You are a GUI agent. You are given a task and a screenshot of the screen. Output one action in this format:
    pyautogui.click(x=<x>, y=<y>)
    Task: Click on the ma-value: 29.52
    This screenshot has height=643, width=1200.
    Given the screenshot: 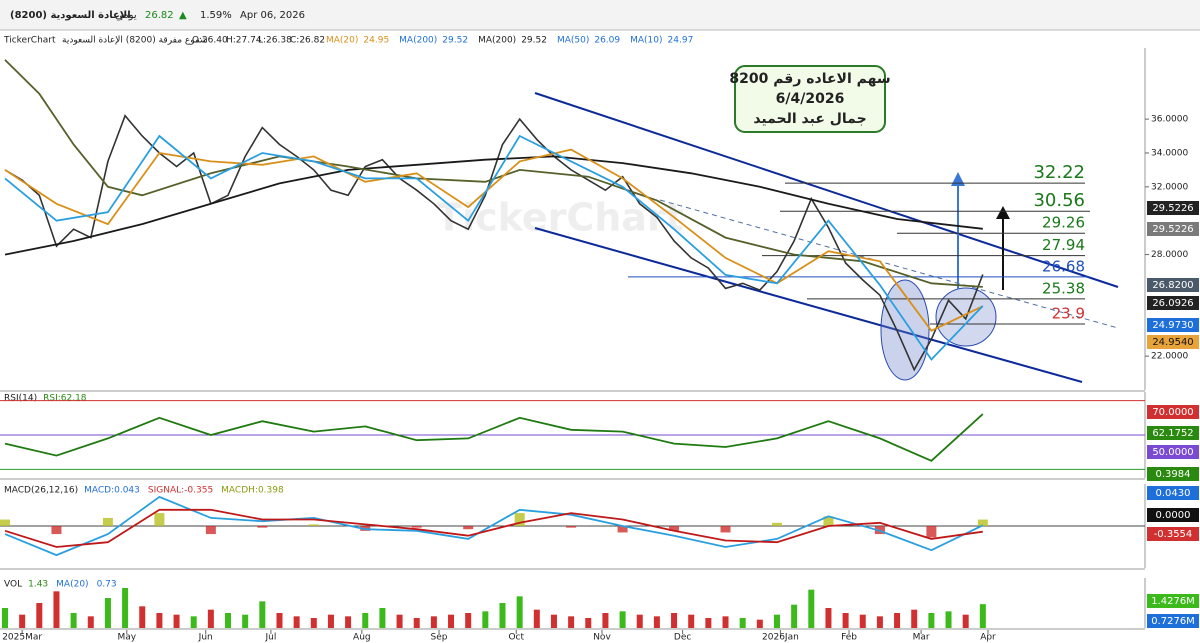 What is the action you would take?
    pyautogui.click(x=455, y=41)
    